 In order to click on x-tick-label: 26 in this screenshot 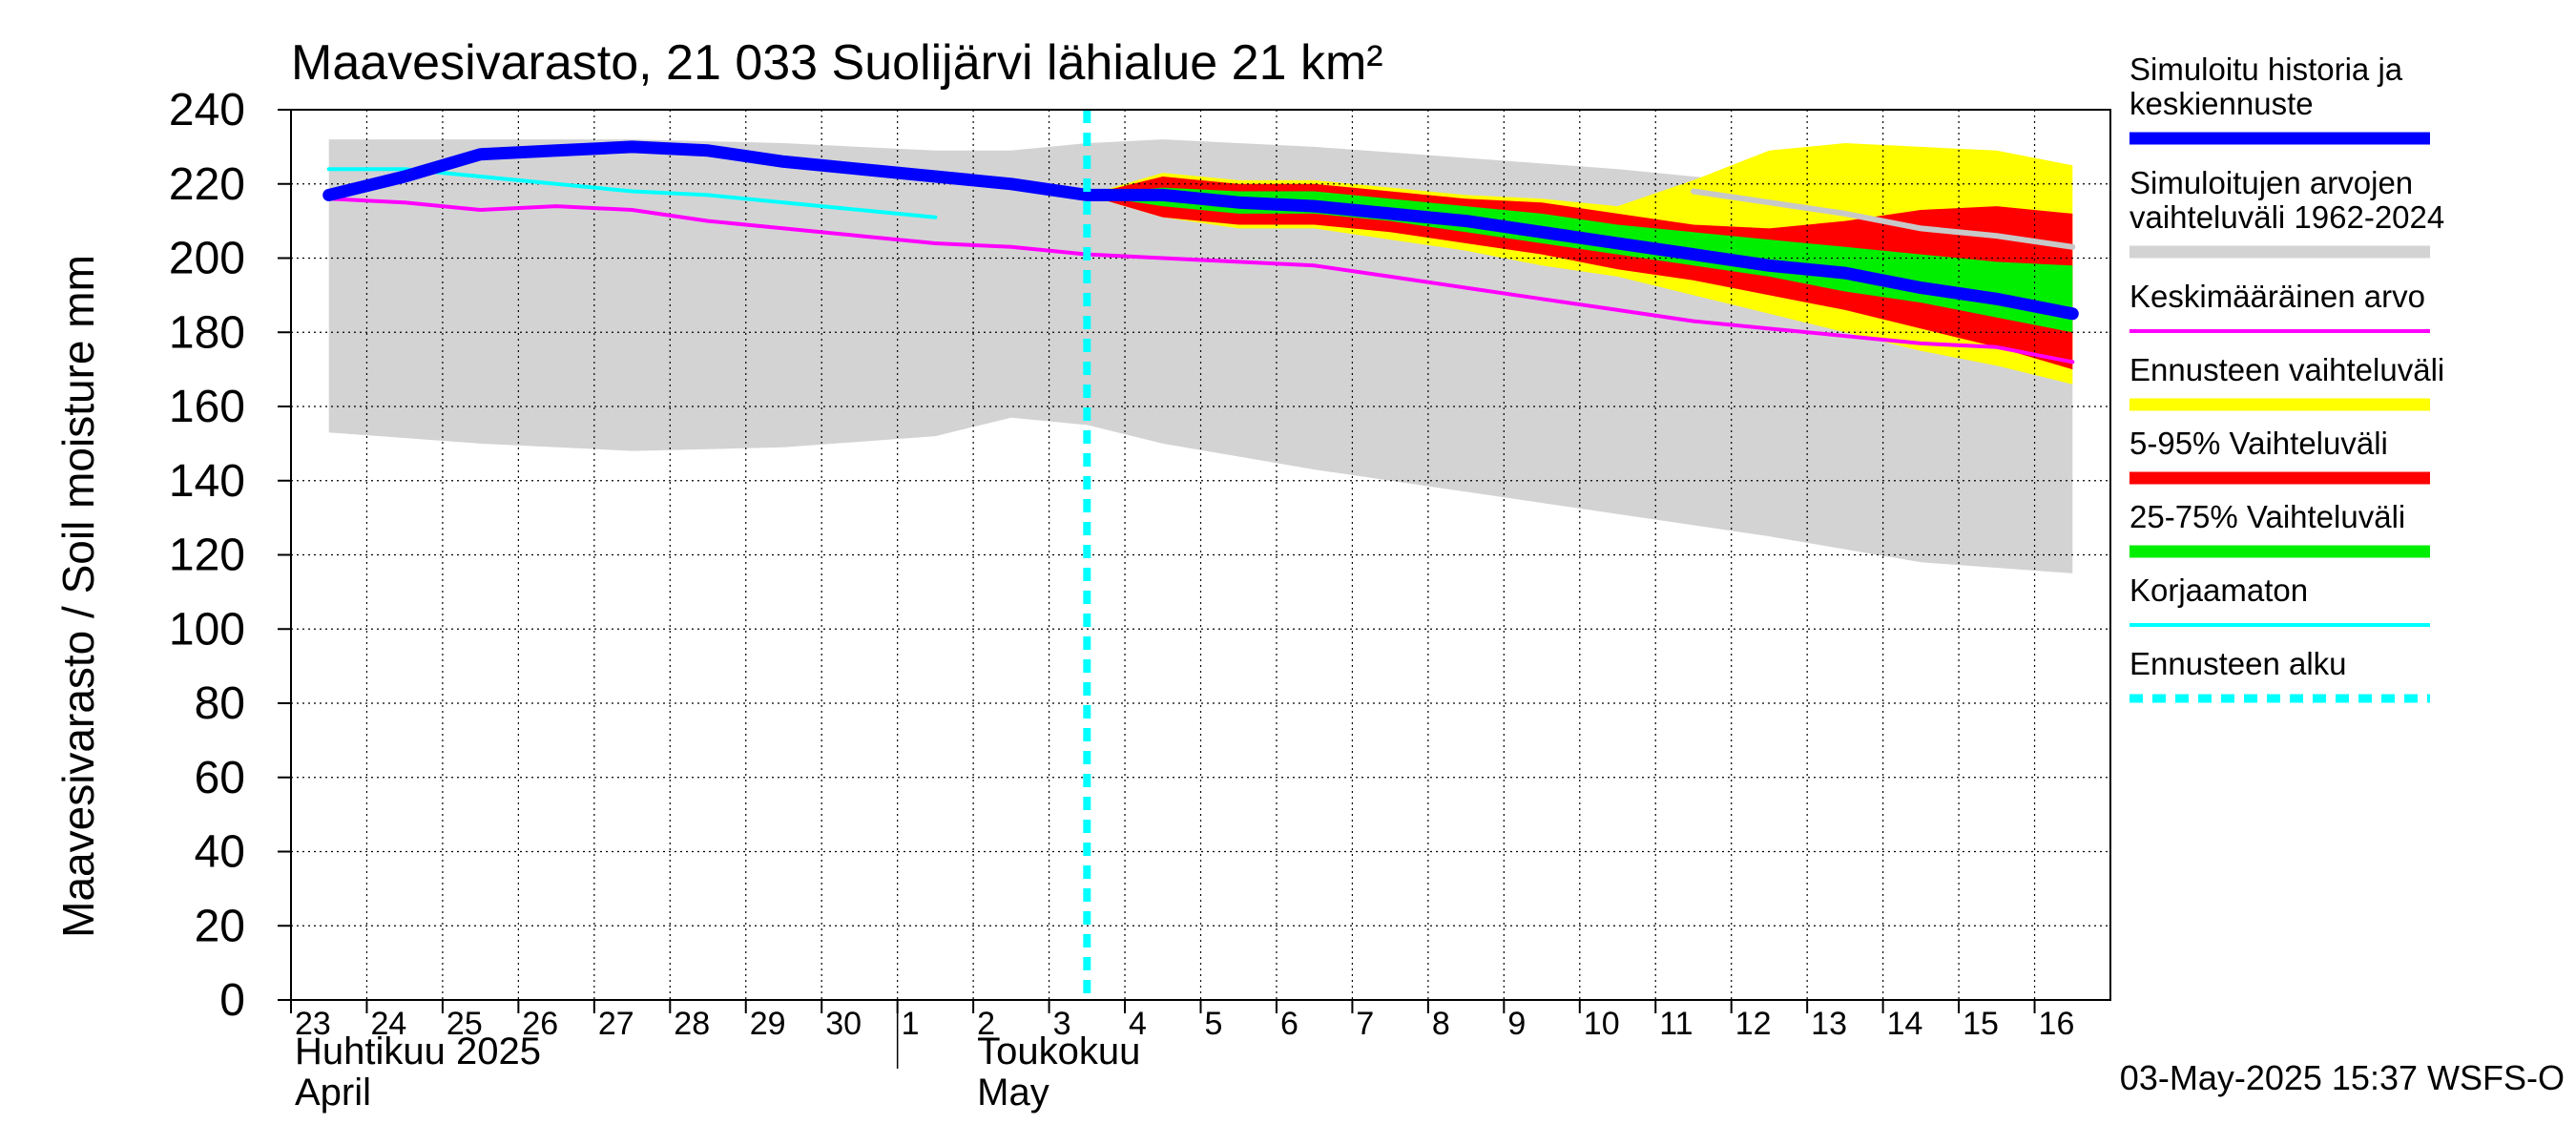, I will do `click(540, 1024)`.